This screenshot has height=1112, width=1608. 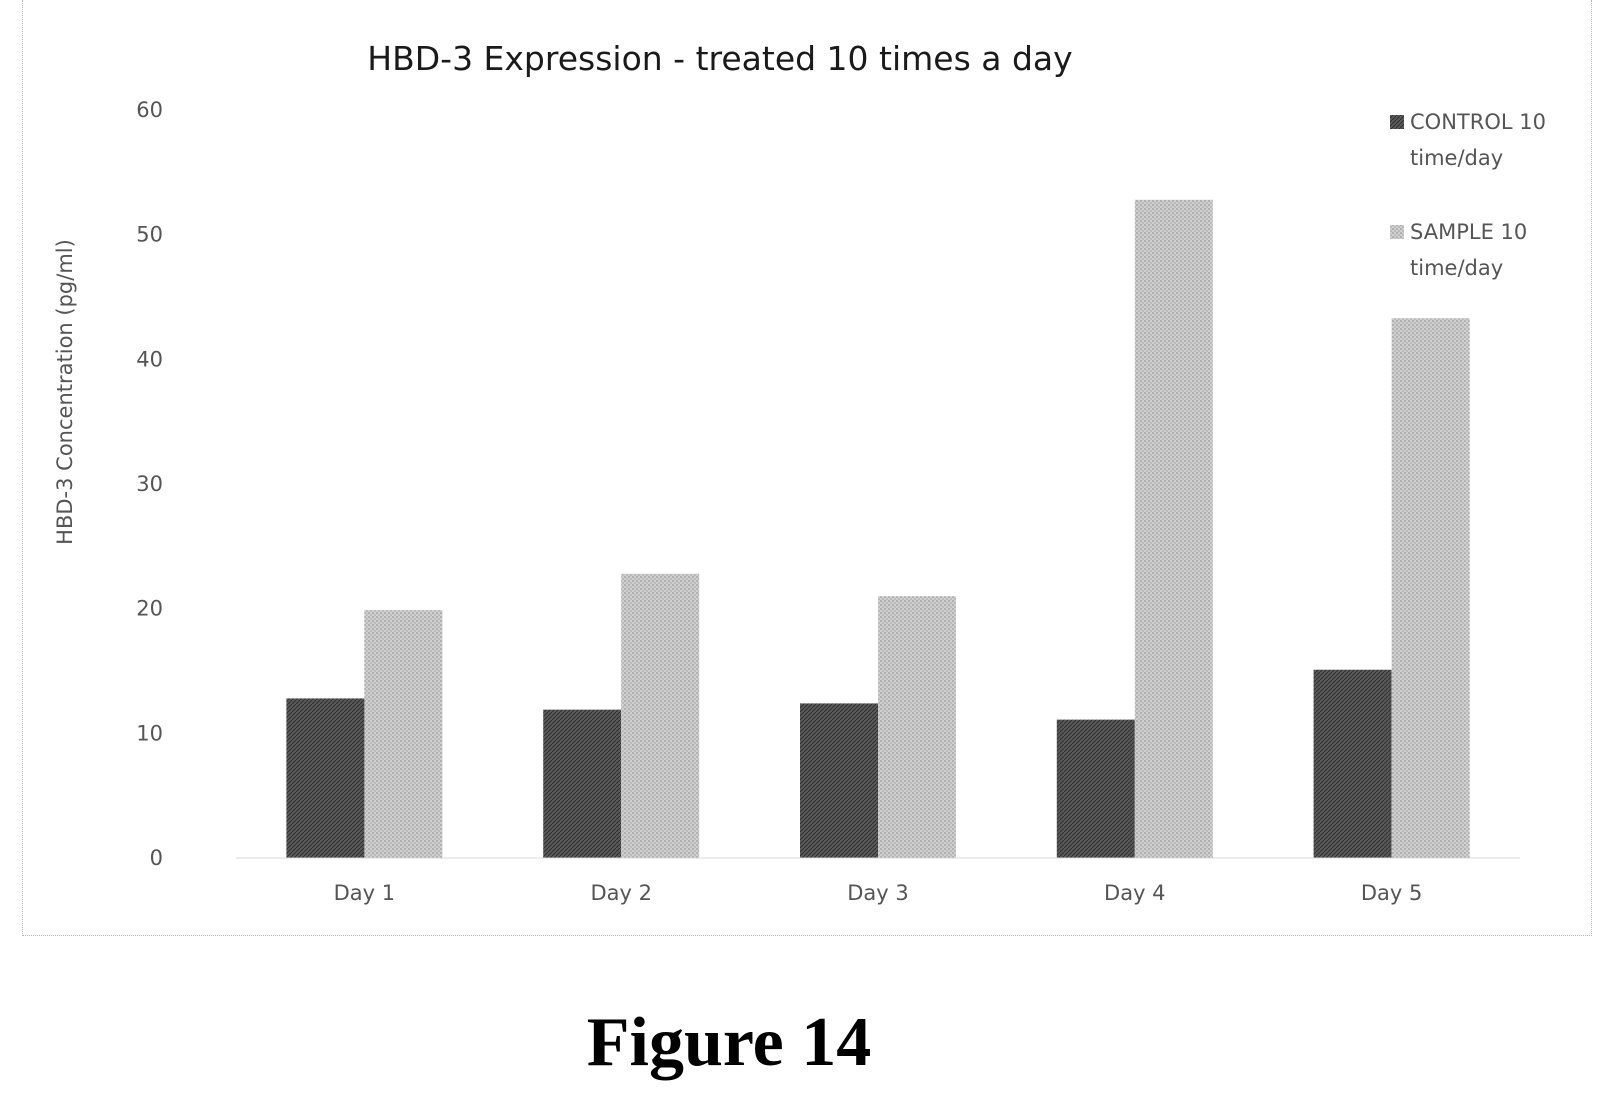 What do you see at coordinates (1468, 195) in the screenshot?
I see `legend: CONTROL 10 time/day SAMPLE 10 time/day` at bounding box center [1468, 195].